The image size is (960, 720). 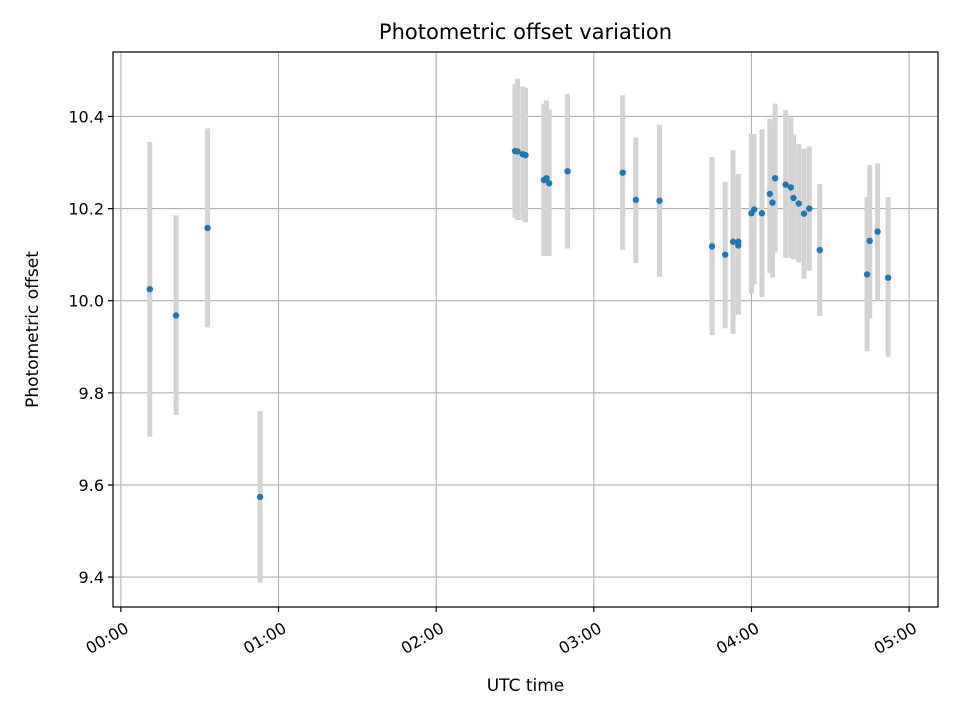 I want to click on y-tick-label: 9.4, so click(x=91, y=577).